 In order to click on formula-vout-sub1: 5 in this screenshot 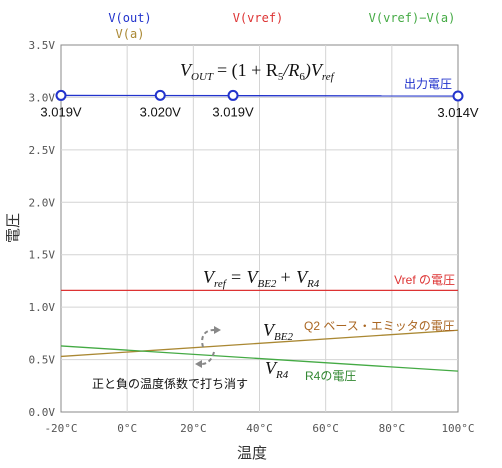, I will do `click(281, 77)`.